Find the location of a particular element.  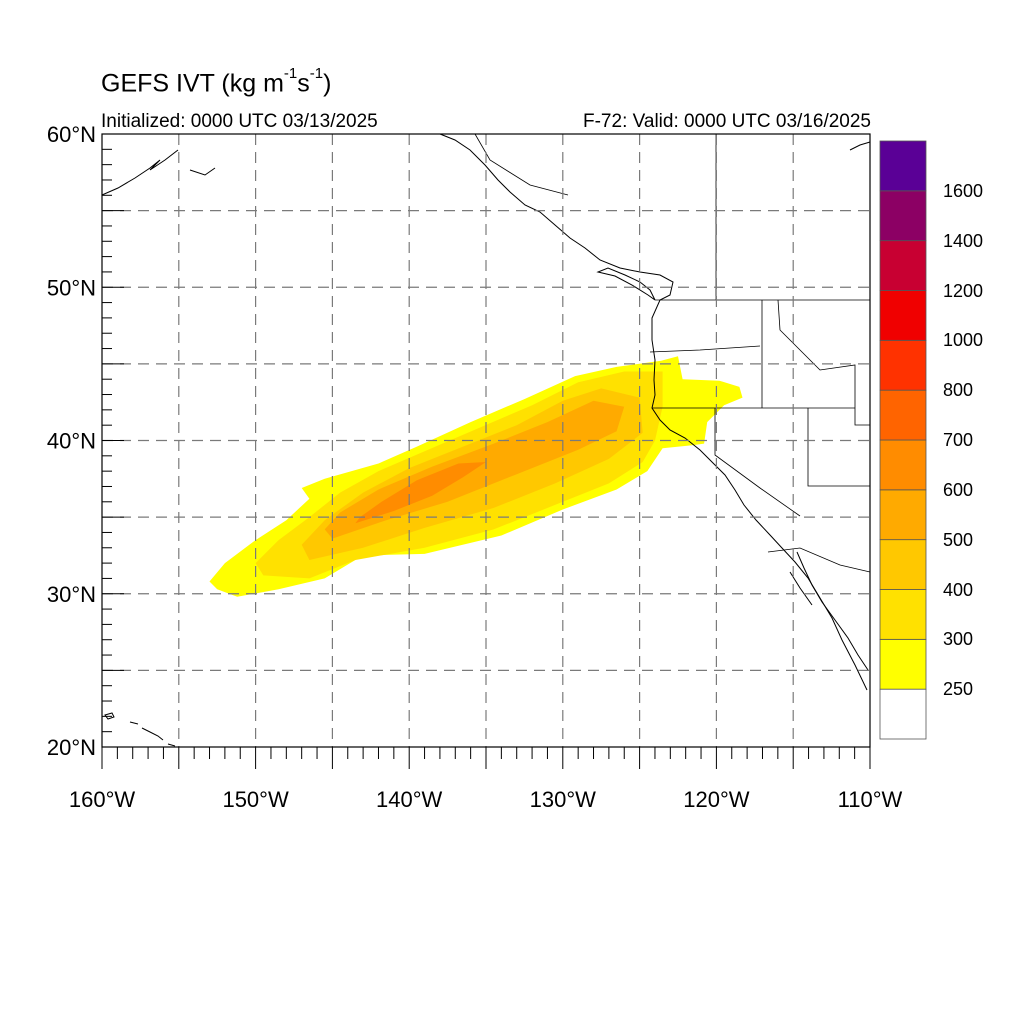

us-mexico-border is located at coordinates (819, 560).